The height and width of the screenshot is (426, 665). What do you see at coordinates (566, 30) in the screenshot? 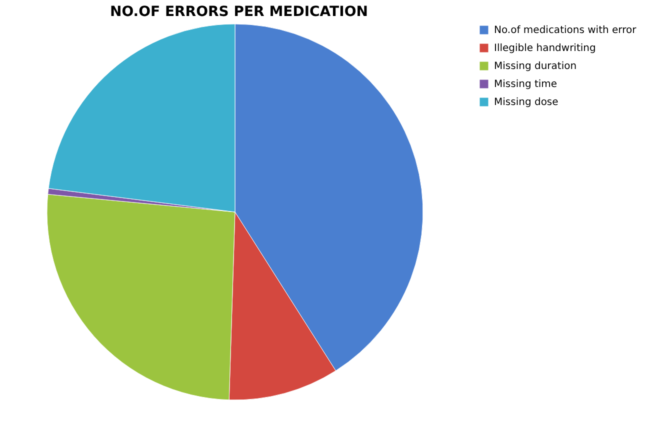
I see `legend-label: No.of medications with error` at bounding box center [566, 30].